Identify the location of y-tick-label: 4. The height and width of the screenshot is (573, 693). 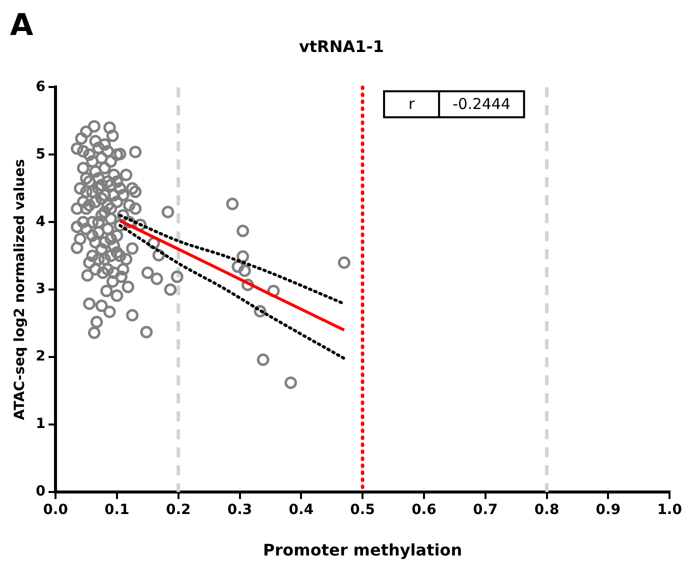
(41, 222).